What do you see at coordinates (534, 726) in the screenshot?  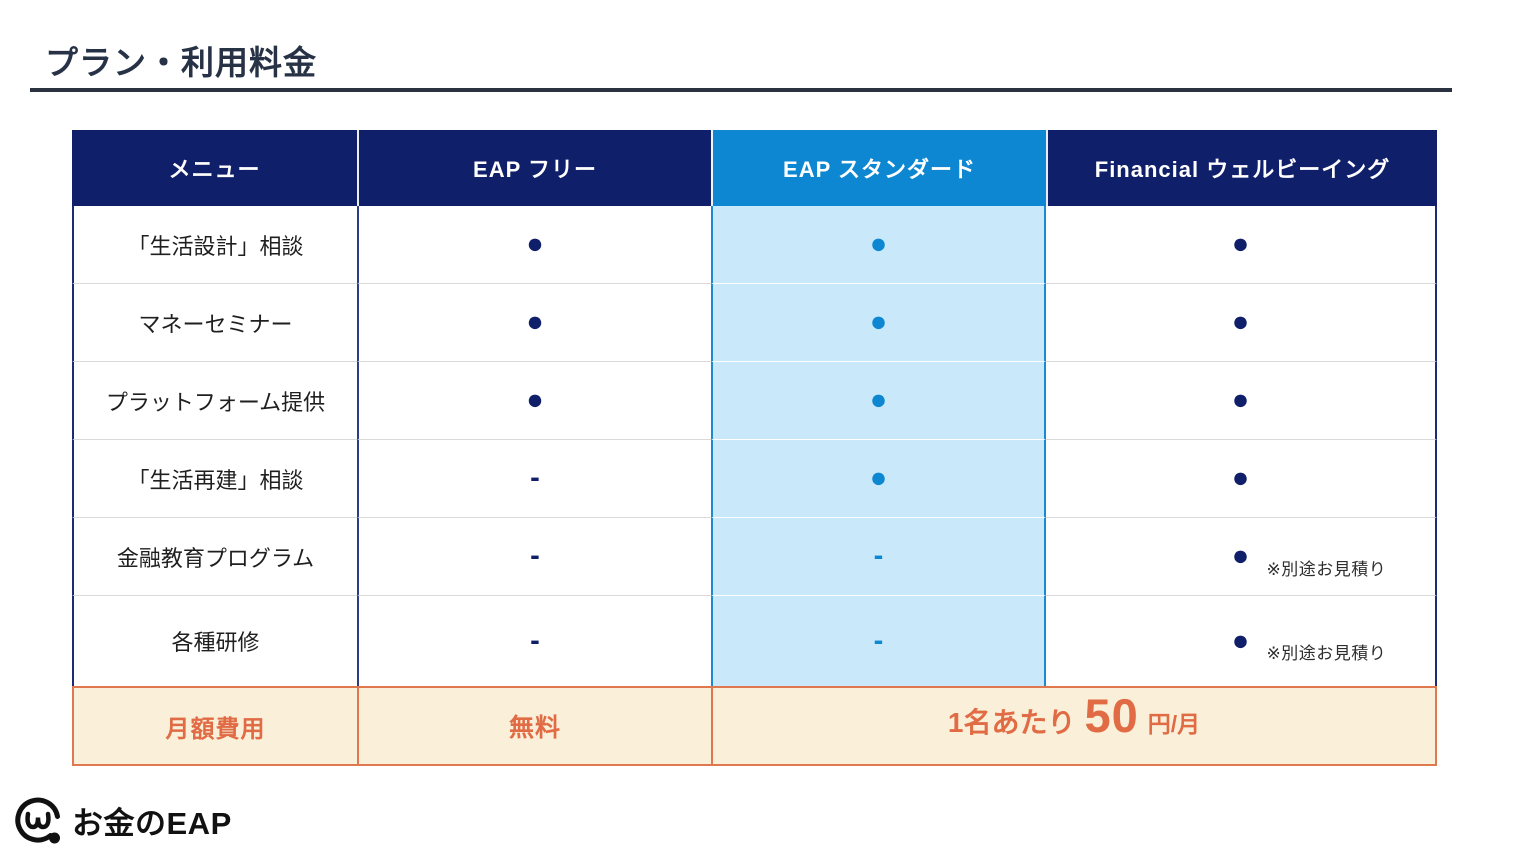 I see `pricing-free-value: 無料` at bounding box center [534, 726].